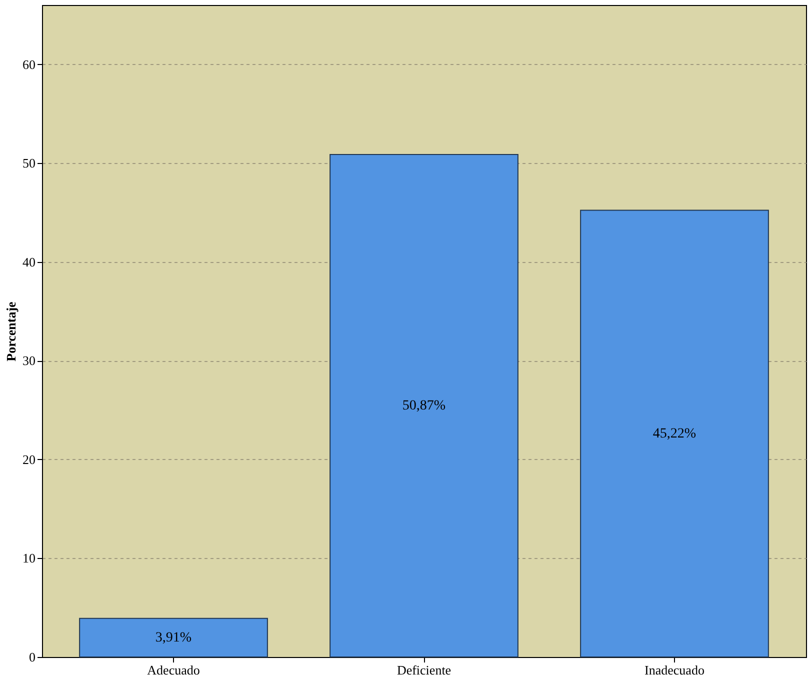 The width and height of the screenshot is (811, 682). What do you see at coordinates (29, 163) in the screenshot?
I see `y-tick-label: 50` at bounding box center [29, 163].